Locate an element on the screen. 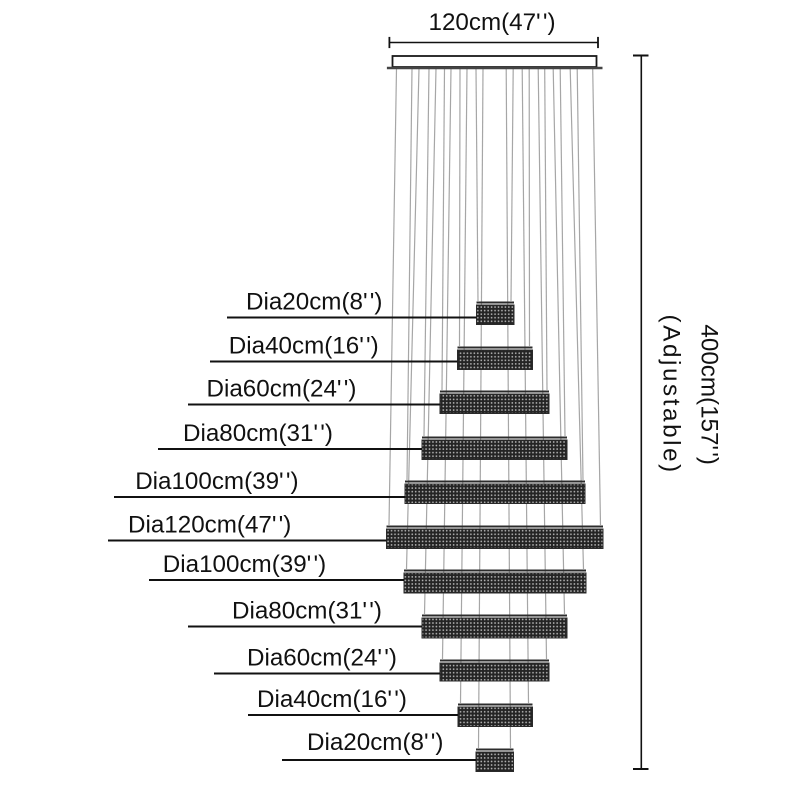 The image size is (800, 800). svg-text: (Adjustable) is located at coordinates (671, 395).